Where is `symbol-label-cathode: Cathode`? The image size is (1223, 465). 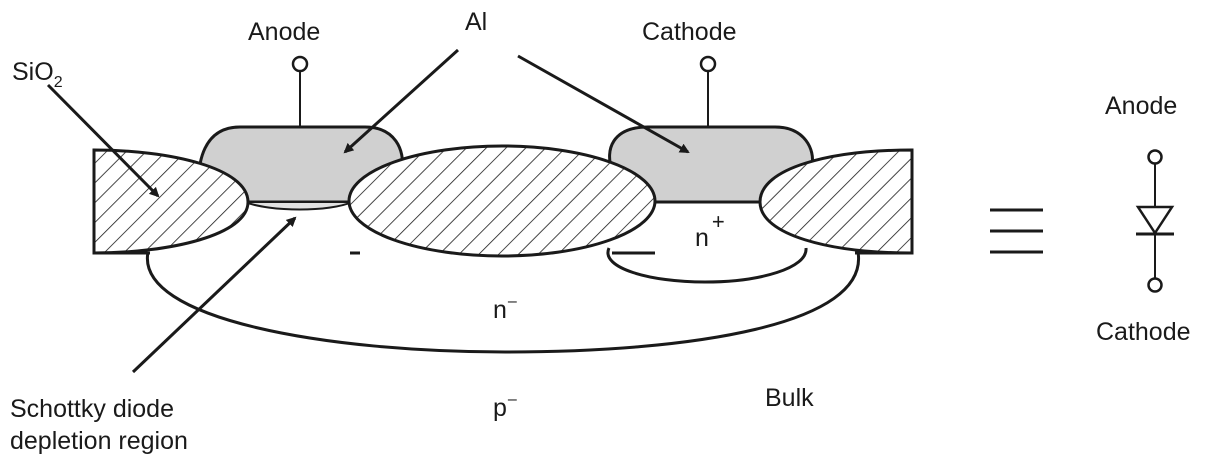 symbol-label-cathode: Cathode is located at coordinates (1143, 332).